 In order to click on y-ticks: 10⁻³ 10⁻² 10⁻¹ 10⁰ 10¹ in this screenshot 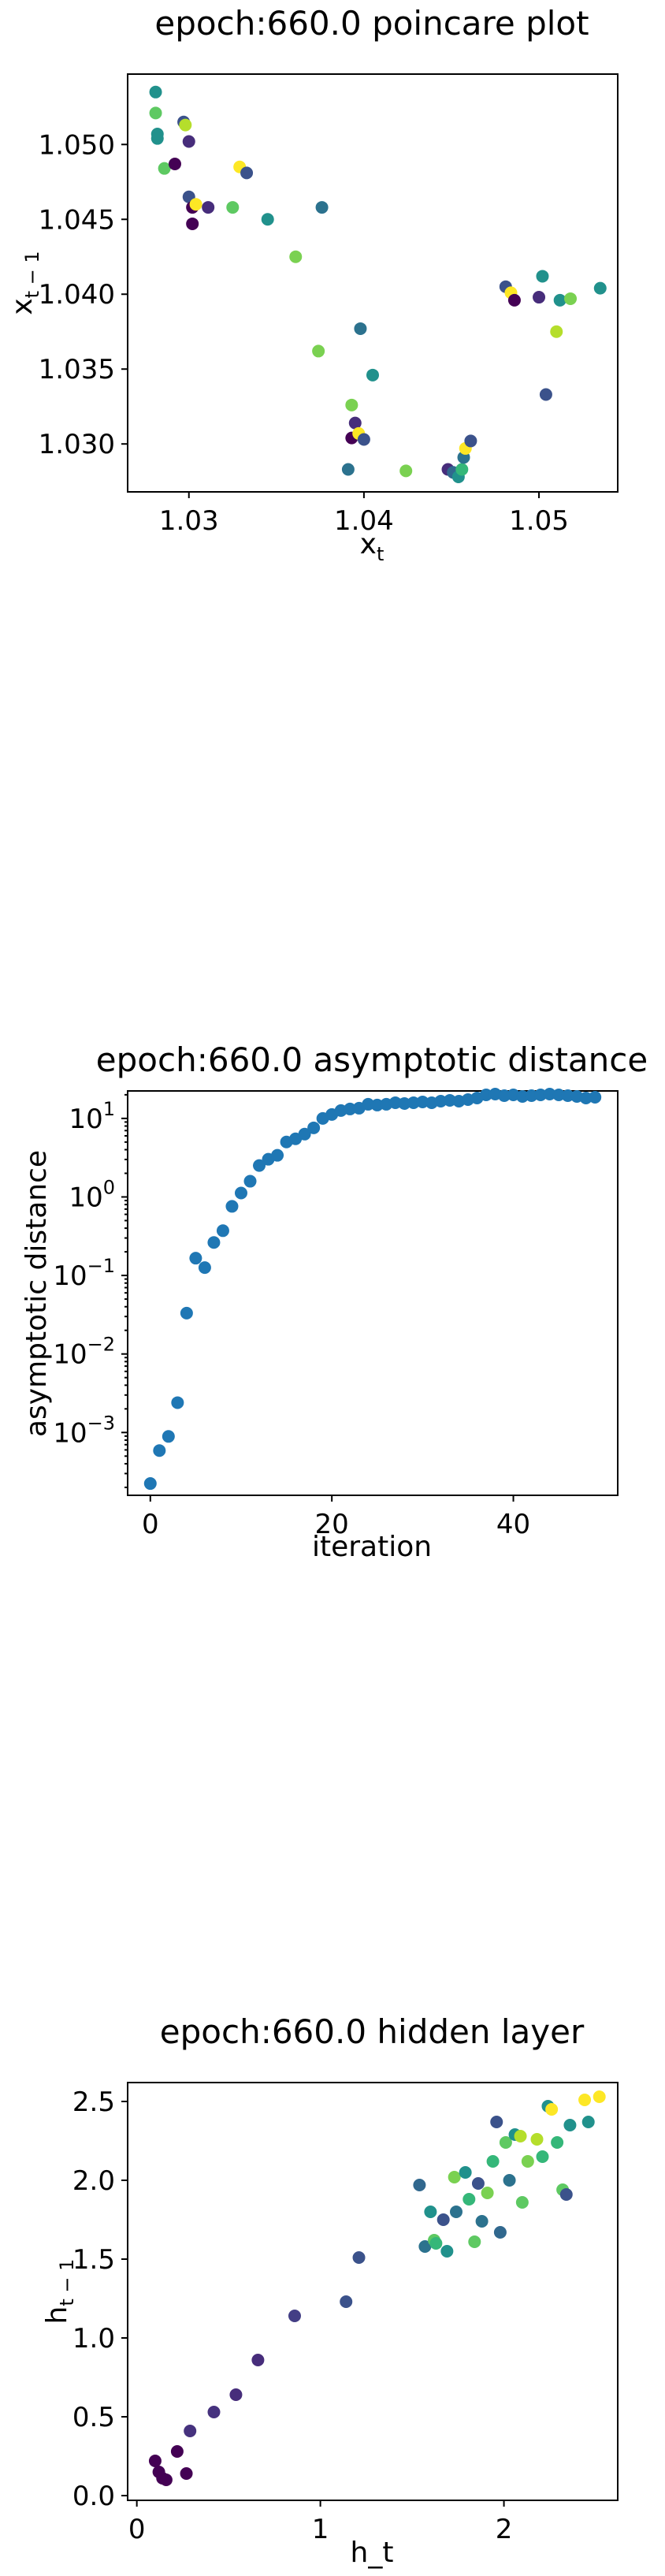, I will do `click(90, 1290)`.